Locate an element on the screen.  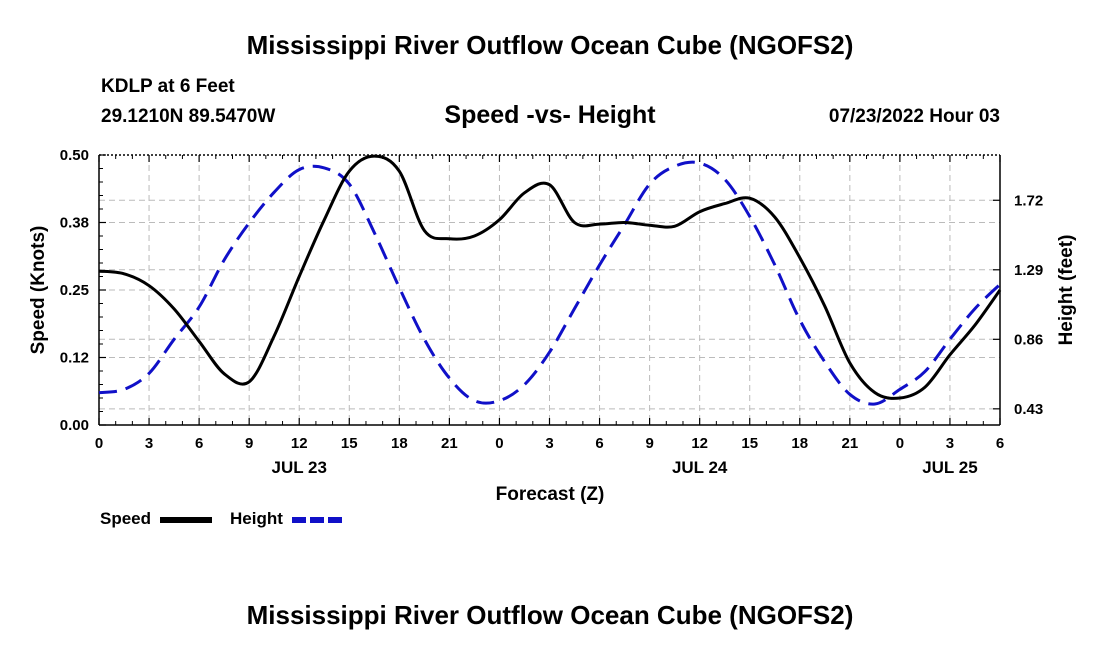
legend-height-label: Height is located at coordinates (256, 518).